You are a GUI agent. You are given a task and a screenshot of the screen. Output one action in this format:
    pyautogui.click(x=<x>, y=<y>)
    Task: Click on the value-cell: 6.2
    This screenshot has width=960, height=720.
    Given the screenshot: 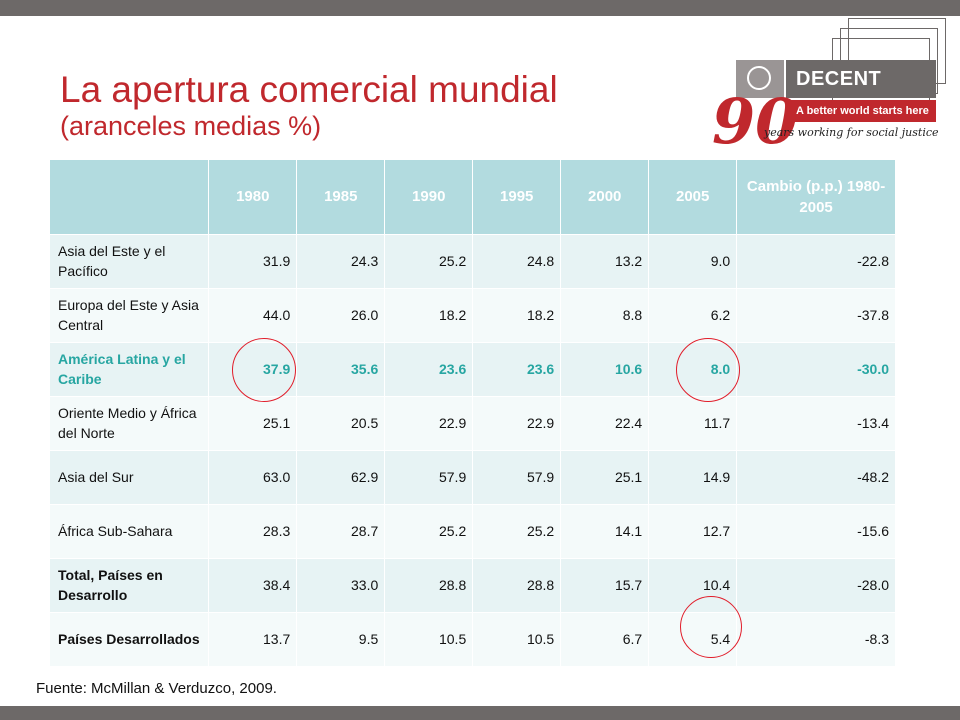 What is the action you would take?
    pyautogui.click(x=693, y=315)
    